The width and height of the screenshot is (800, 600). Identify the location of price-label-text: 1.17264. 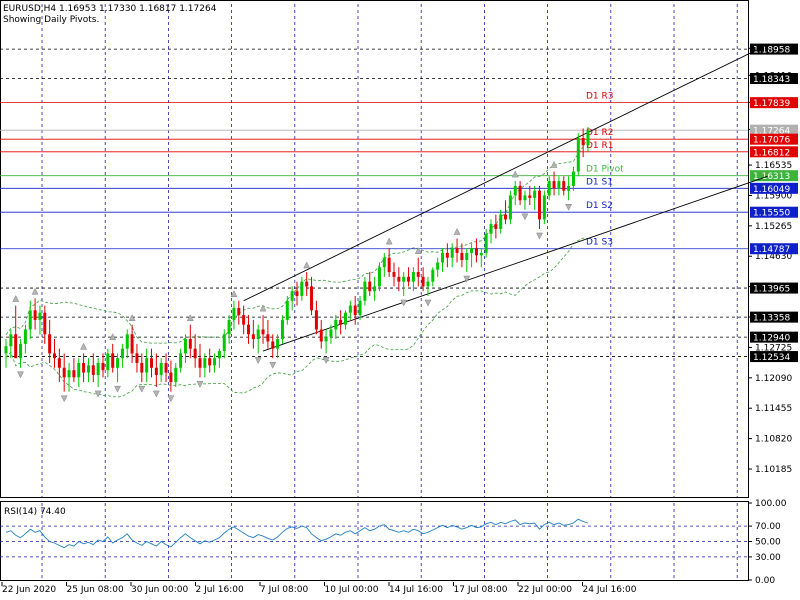
(771, 132).